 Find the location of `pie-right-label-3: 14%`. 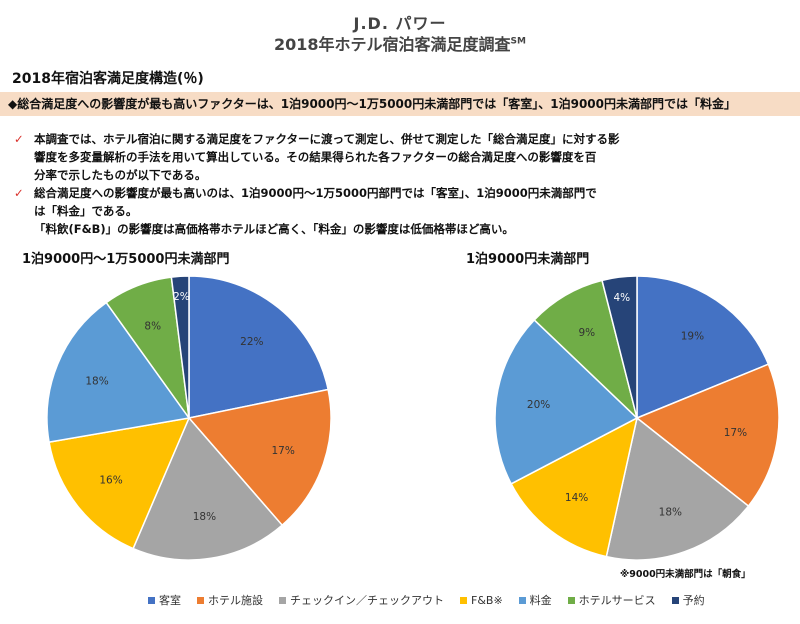

pie-right-label-3: 14% is located at coordinates (576, 498).